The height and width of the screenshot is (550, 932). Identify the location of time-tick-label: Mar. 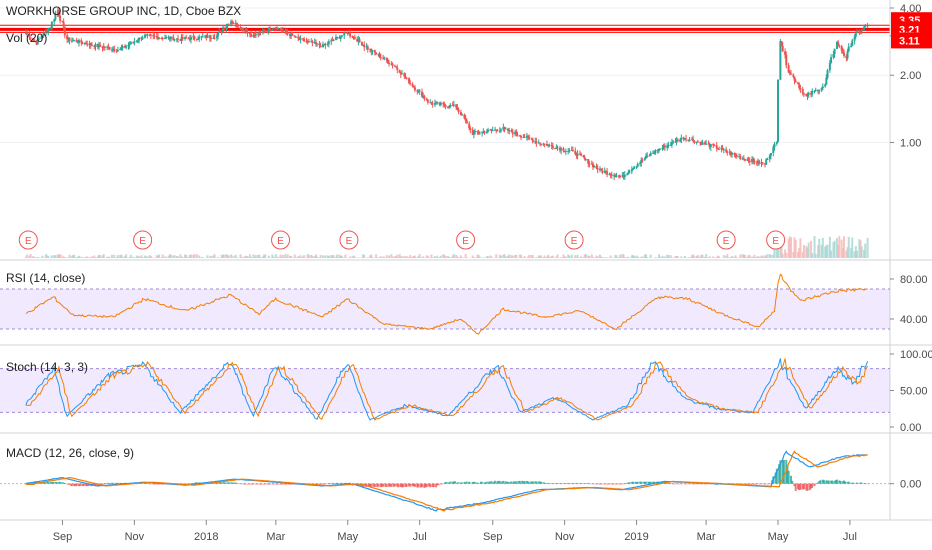
(706, 537).